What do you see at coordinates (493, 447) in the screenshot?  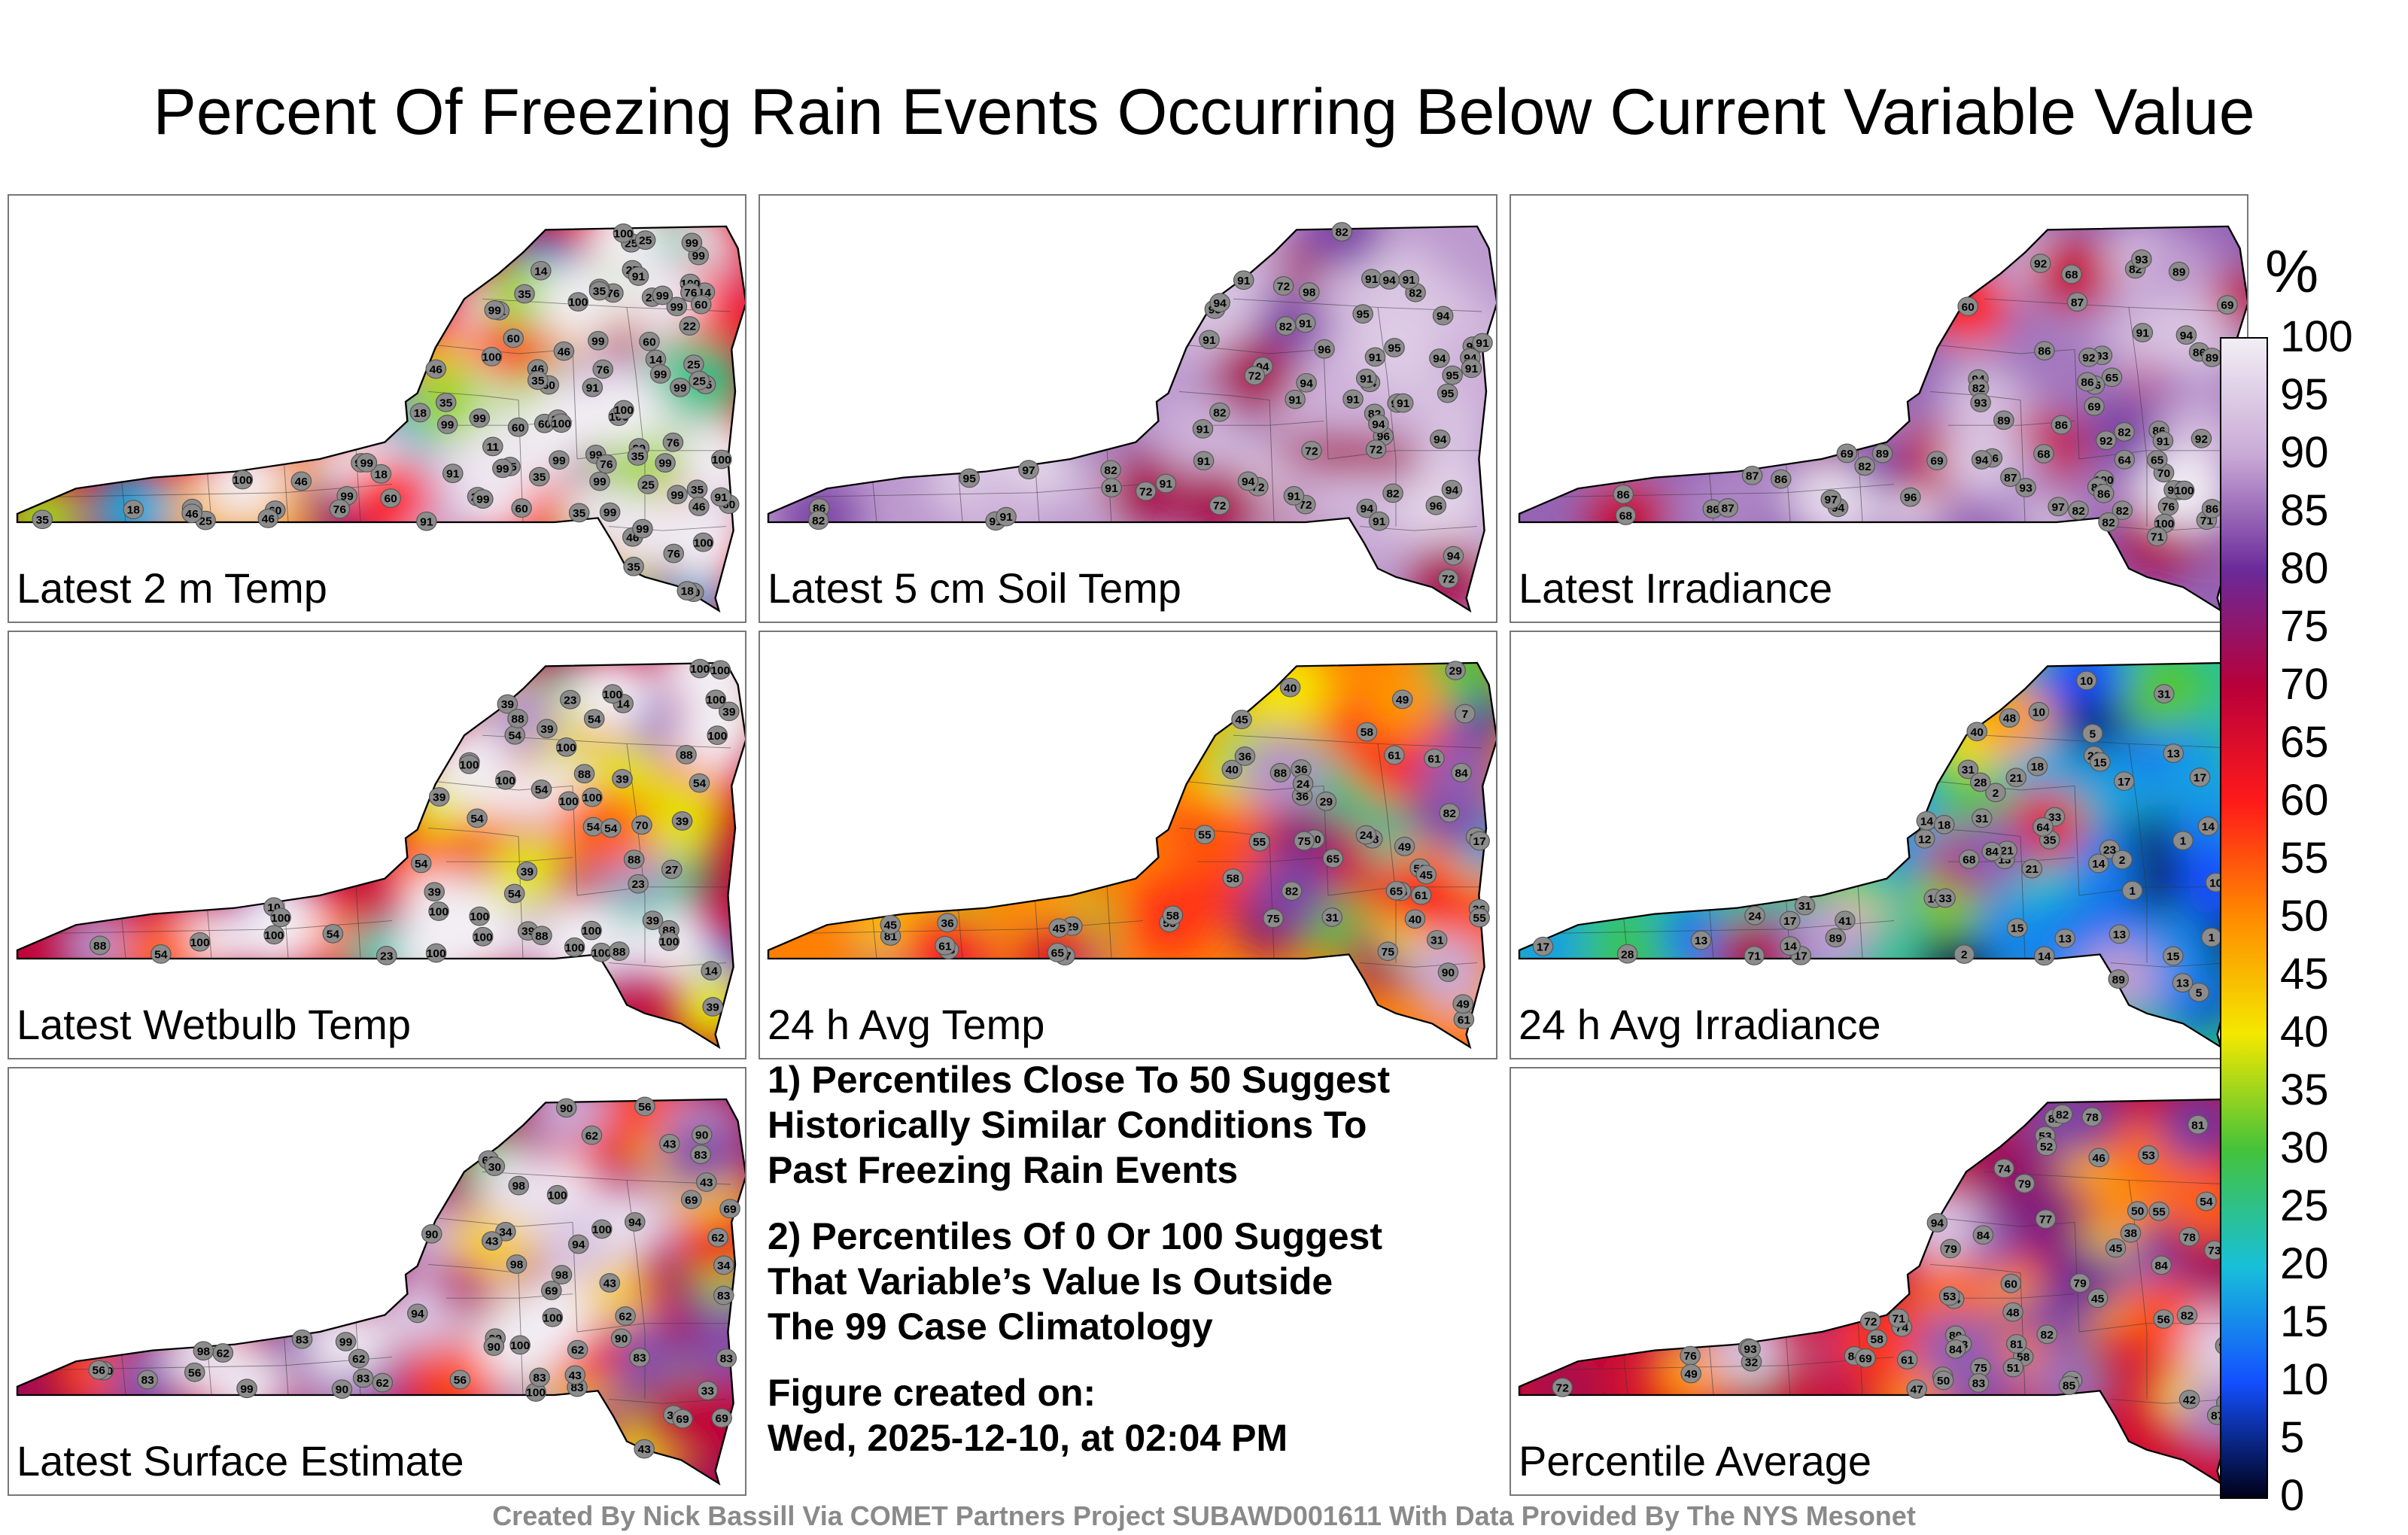 I see `station-value: 11` at bounding box center [493, 447].